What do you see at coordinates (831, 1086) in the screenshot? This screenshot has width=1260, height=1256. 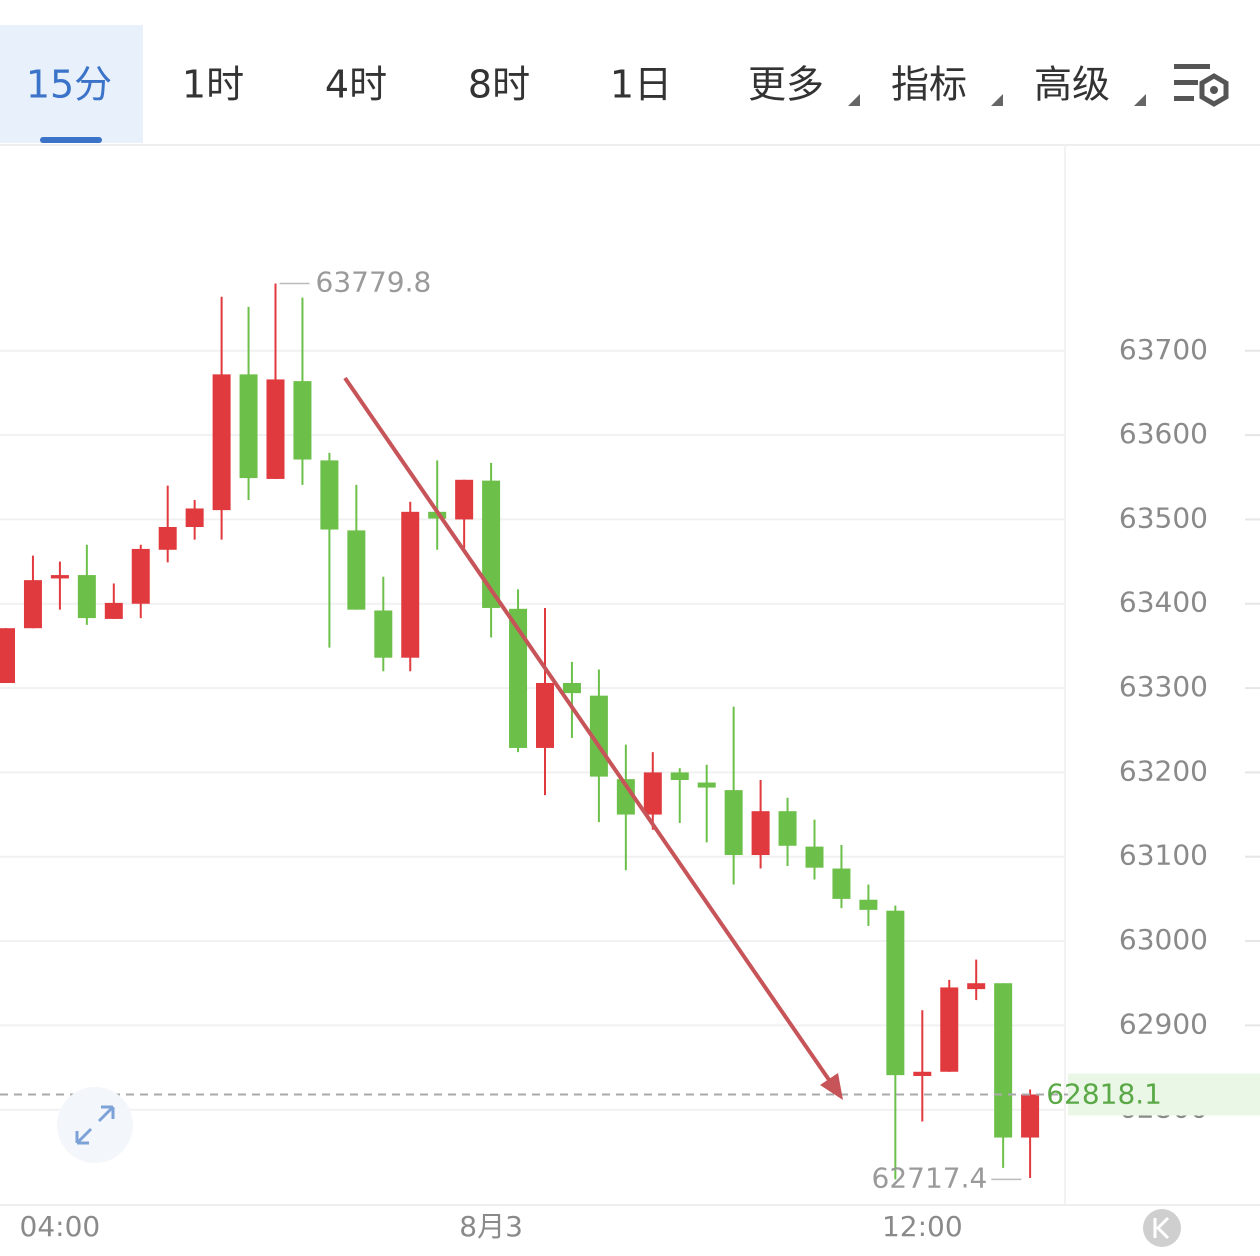 I see `trend-arrowhead` at bounding box center [831, 1086].